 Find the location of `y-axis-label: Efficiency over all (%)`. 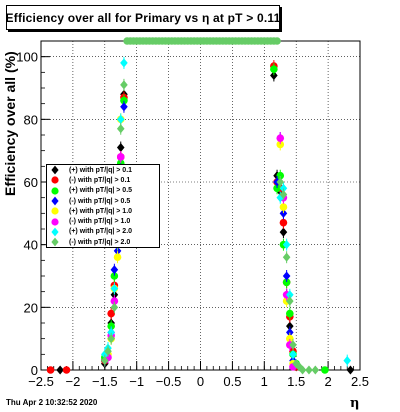

y-axis-label: Efficiency over all (%) is located at coordinates (10, 123).